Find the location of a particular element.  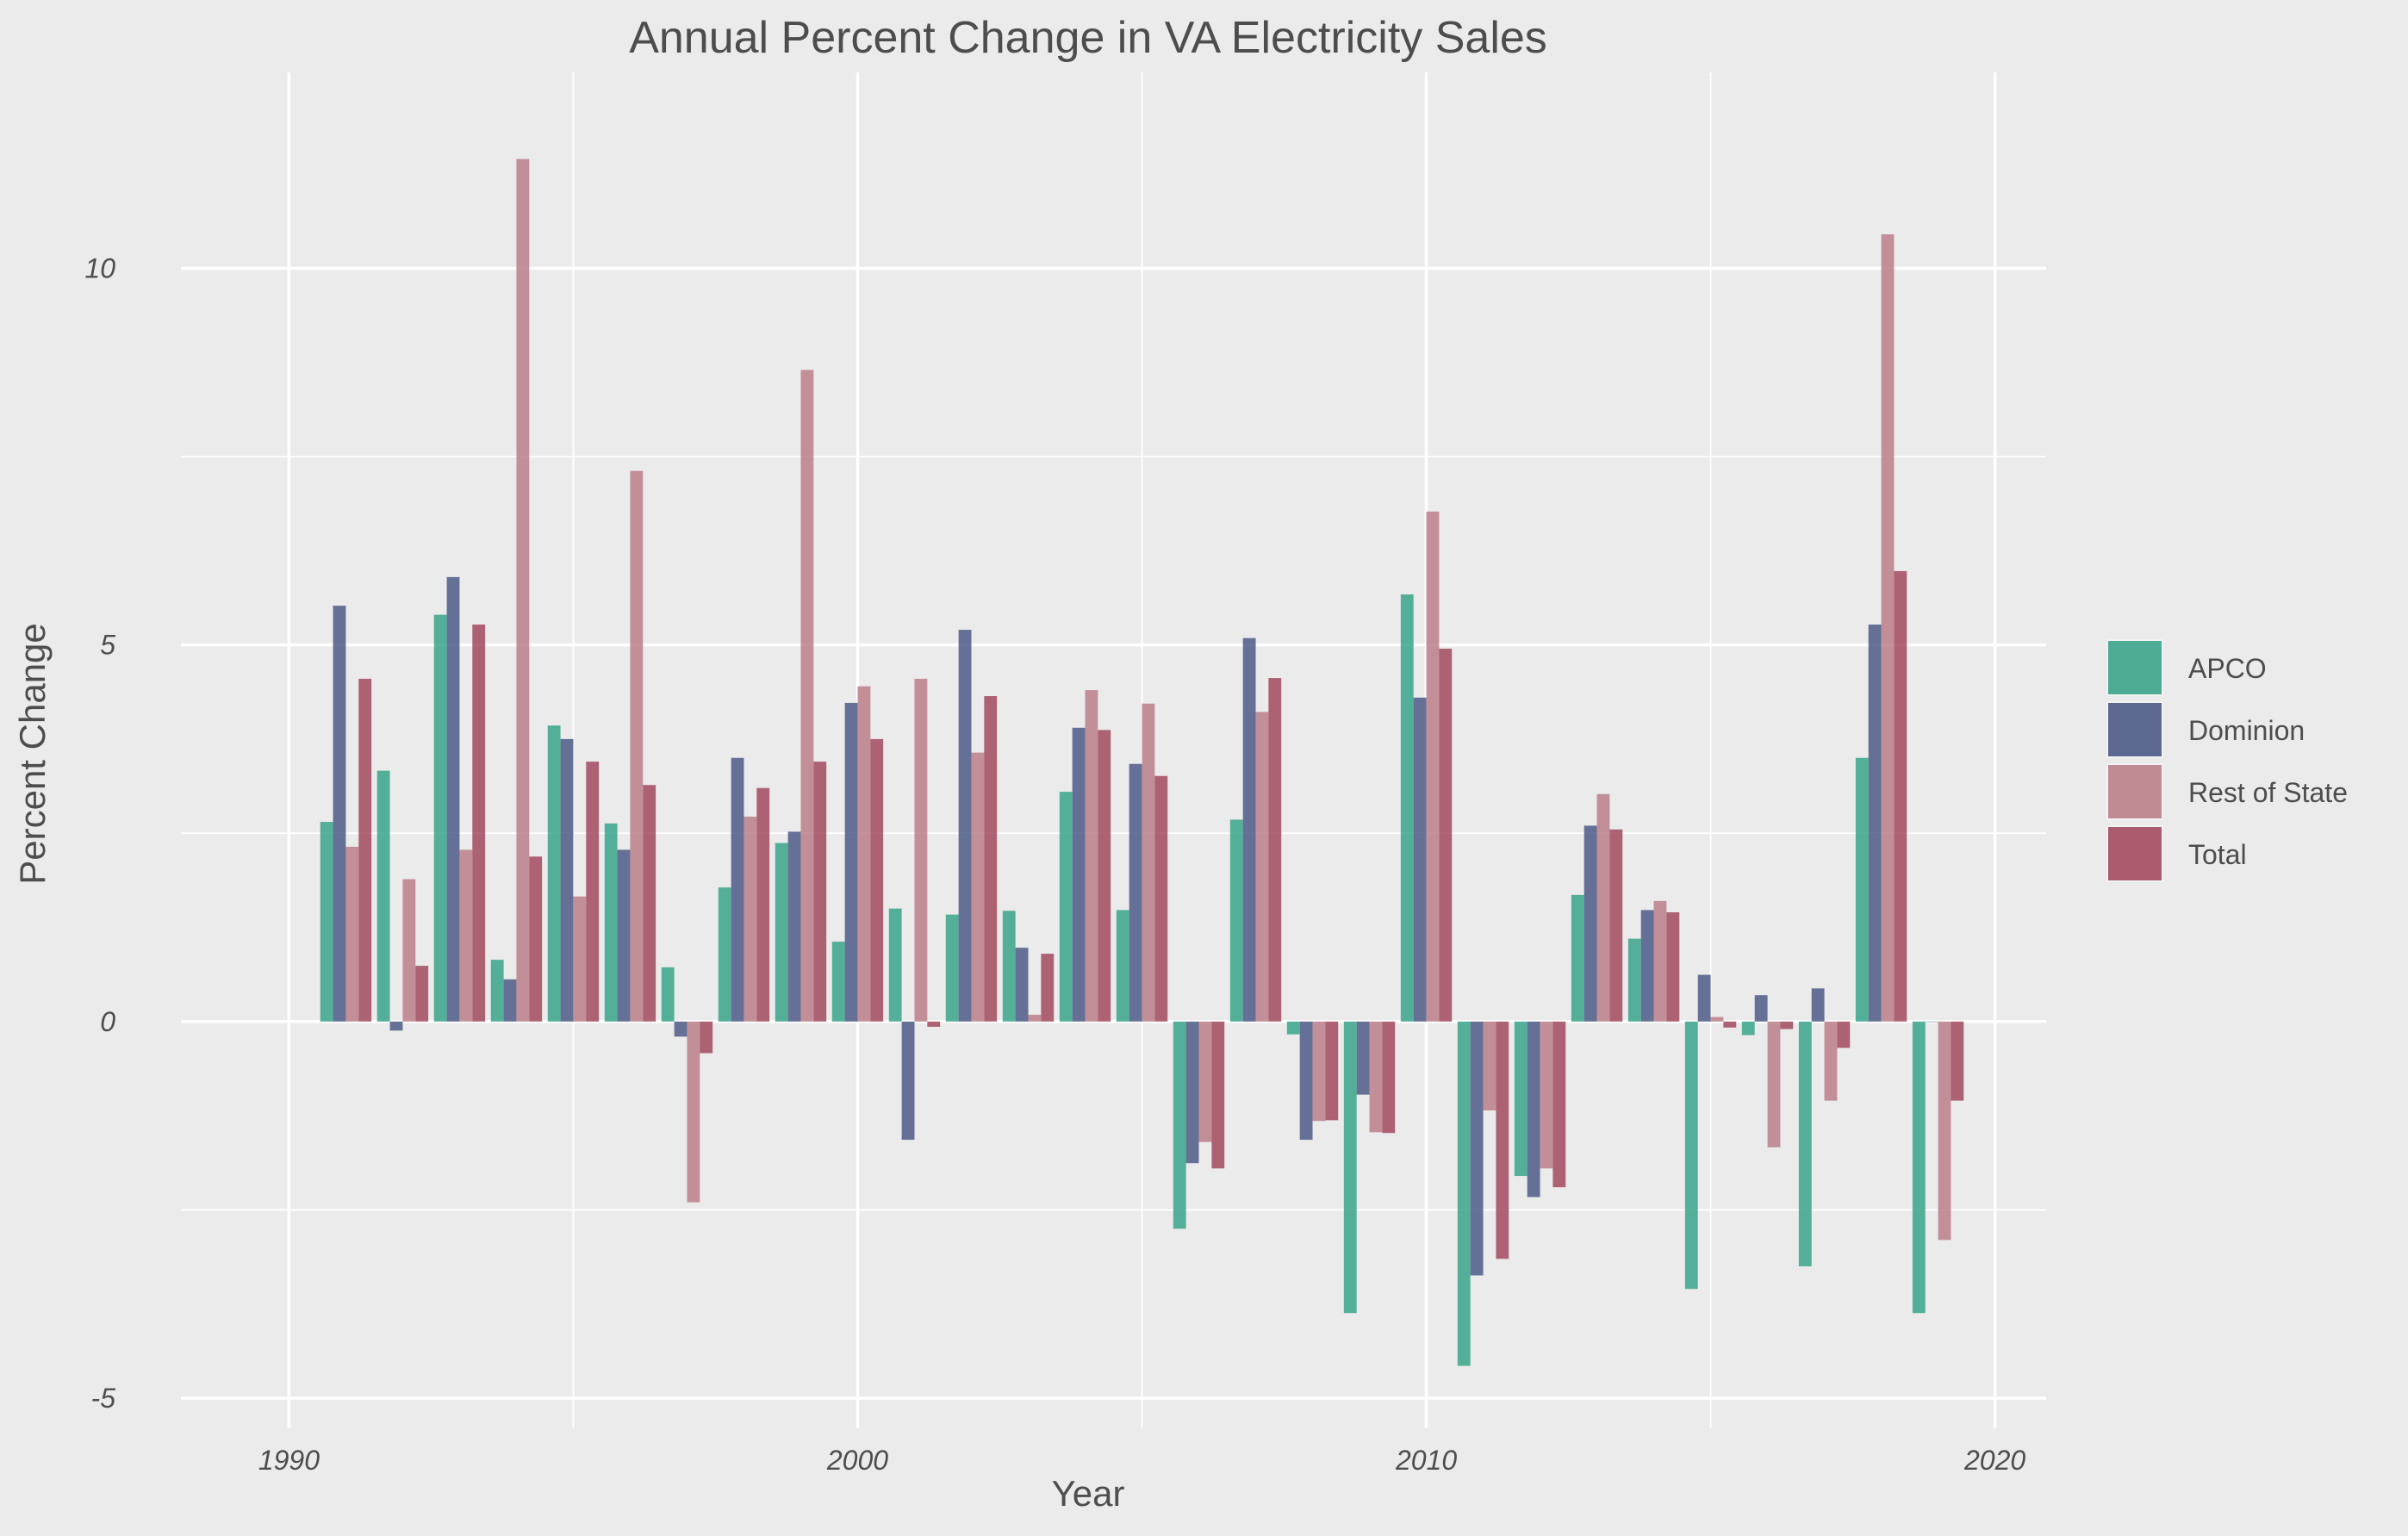

bar-total-1999 is located at coordinates (820, 892).